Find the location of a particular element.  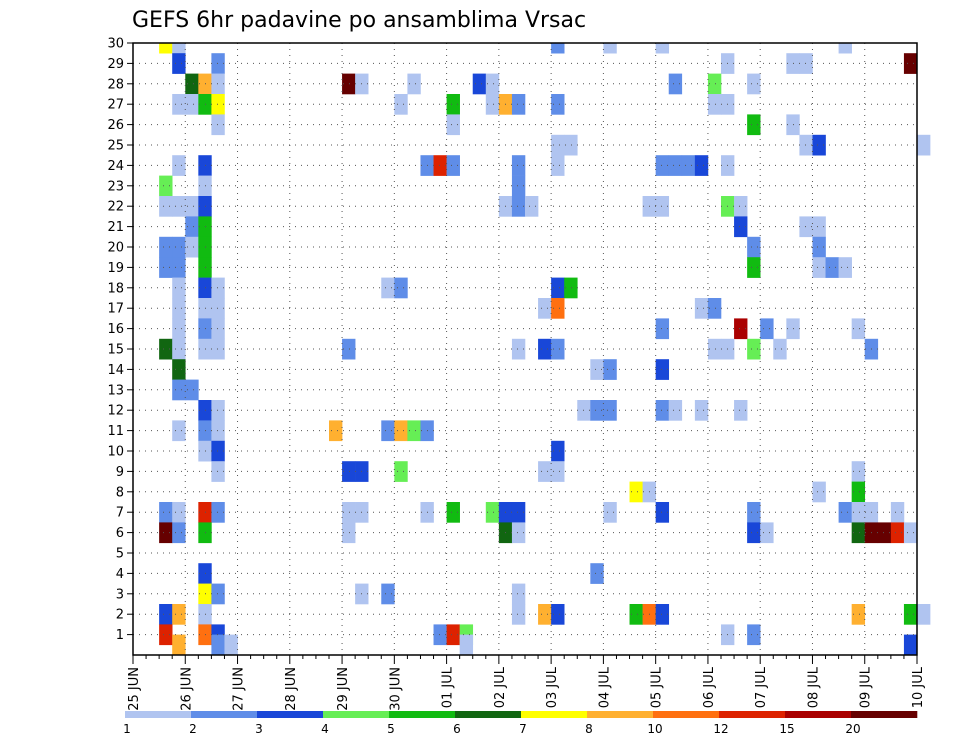

y-tick-label: 22 is located at coordinates (115, 207).